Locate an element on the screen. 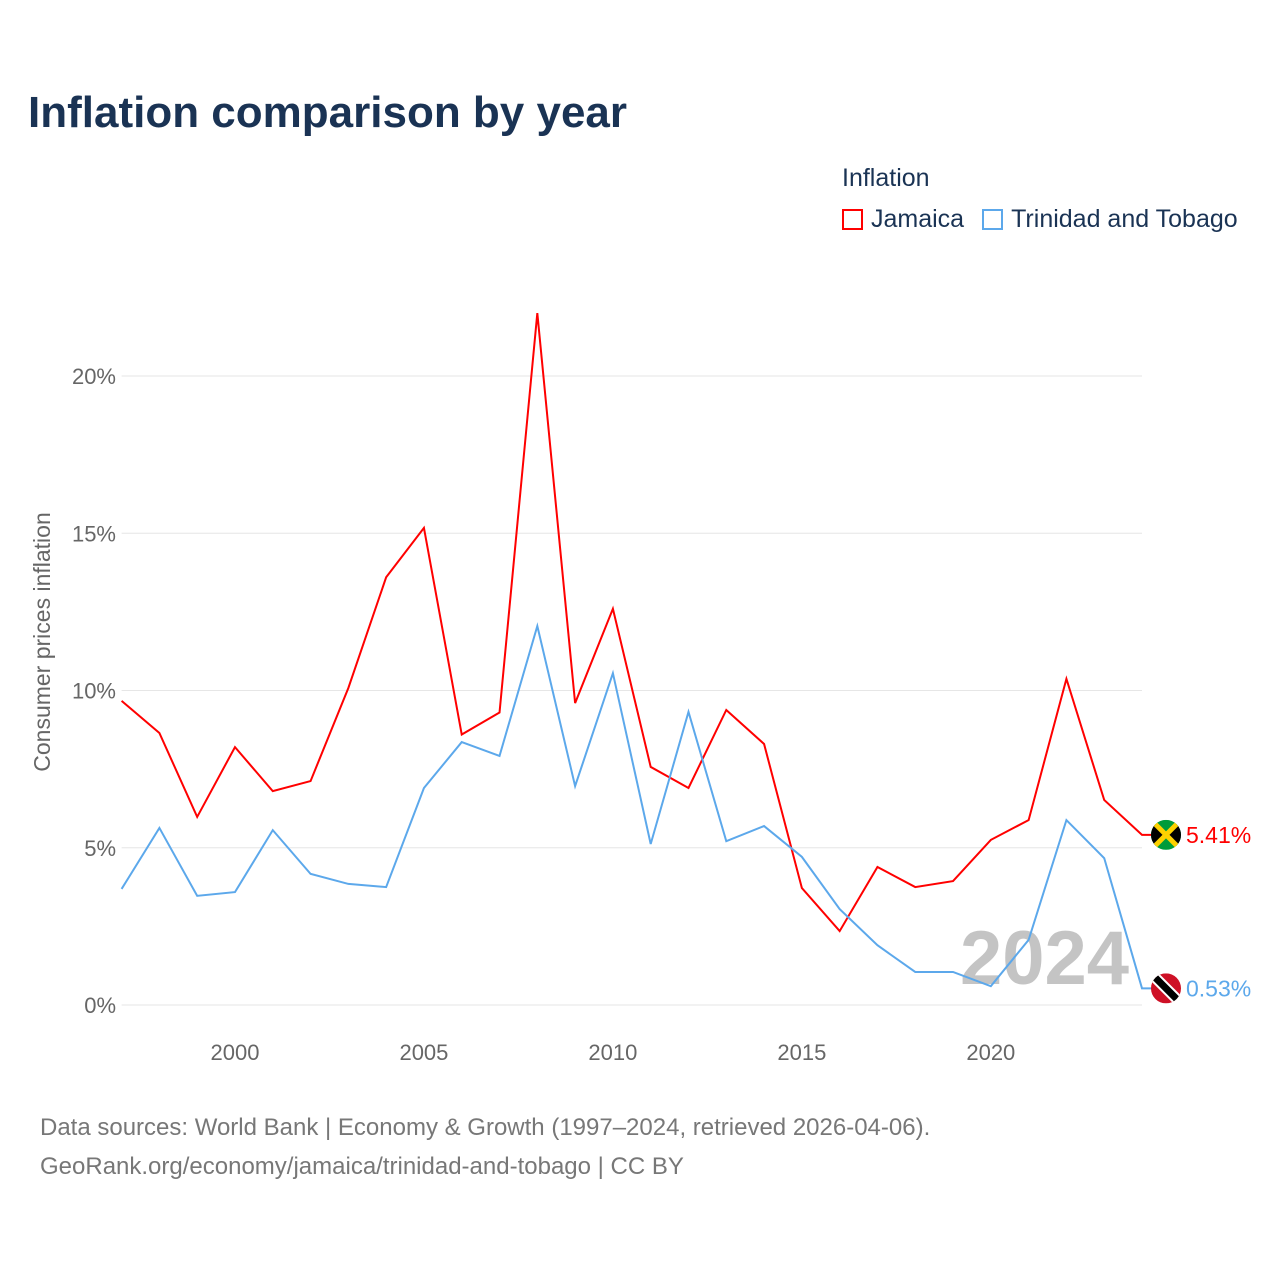 This screenshot has height=1280, width=1280. legend: Jamaica Trinidad and Tobago is located at coordinates (1049, 219).